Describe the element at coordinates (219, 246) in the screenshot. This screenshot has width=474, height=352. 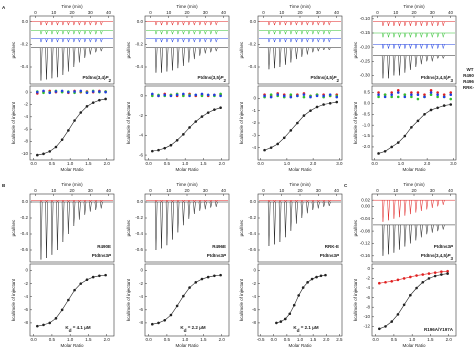
I see `annotation: R496E` at that location.